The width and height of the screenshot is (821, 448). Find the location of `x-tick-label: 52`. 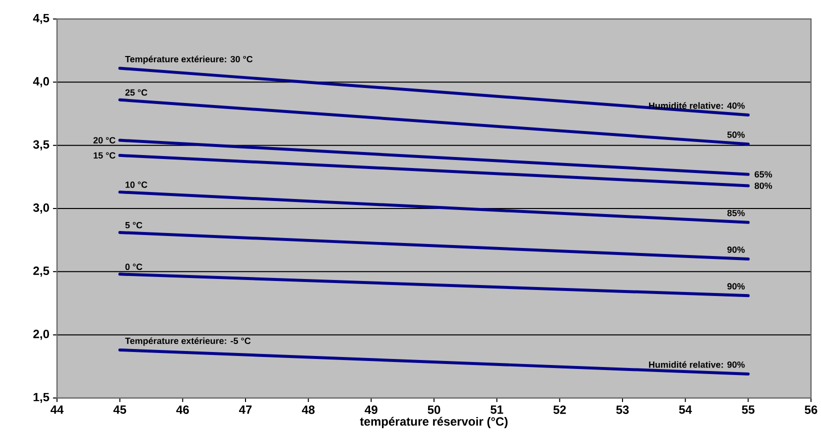

x-tick-label: 52 is located at coordinates (559, 409).